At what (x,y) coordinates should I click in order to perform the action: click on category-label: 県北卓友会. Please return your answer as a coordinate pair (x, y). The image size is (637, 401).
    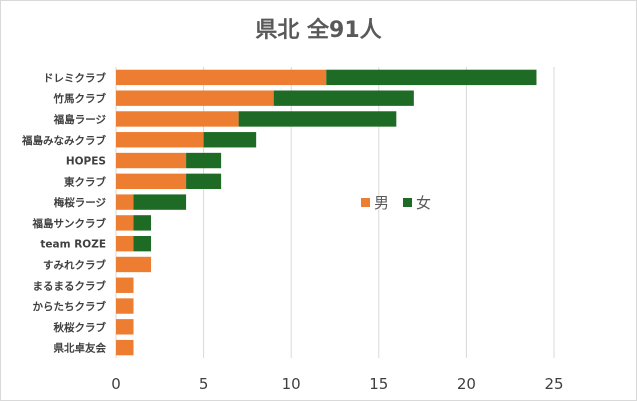
    Looking at the image, I should click on (80, 348).